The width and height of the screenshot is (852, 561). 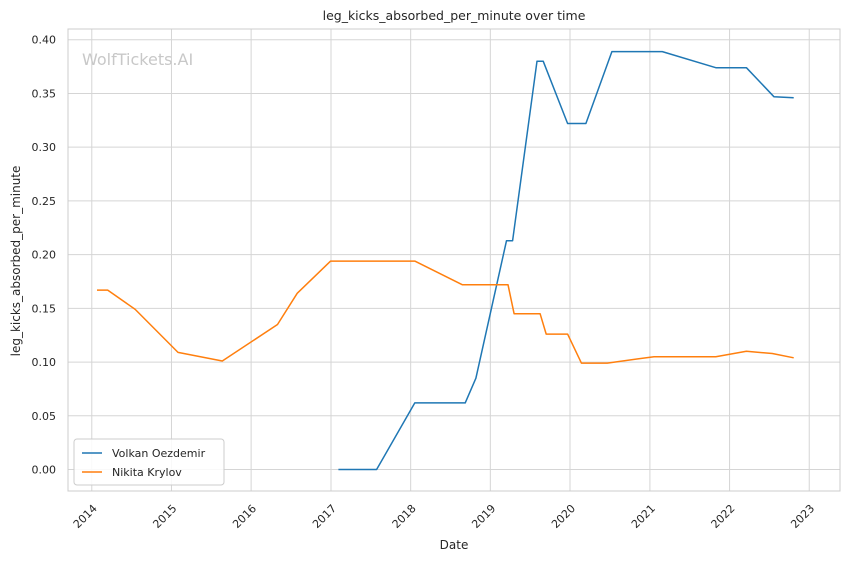 I want to click on y-tick-labels: 0.00 0.05 0.10 0.15 0.20 0.25 0.30 0.35 0.40, so click(x=44, y=255).